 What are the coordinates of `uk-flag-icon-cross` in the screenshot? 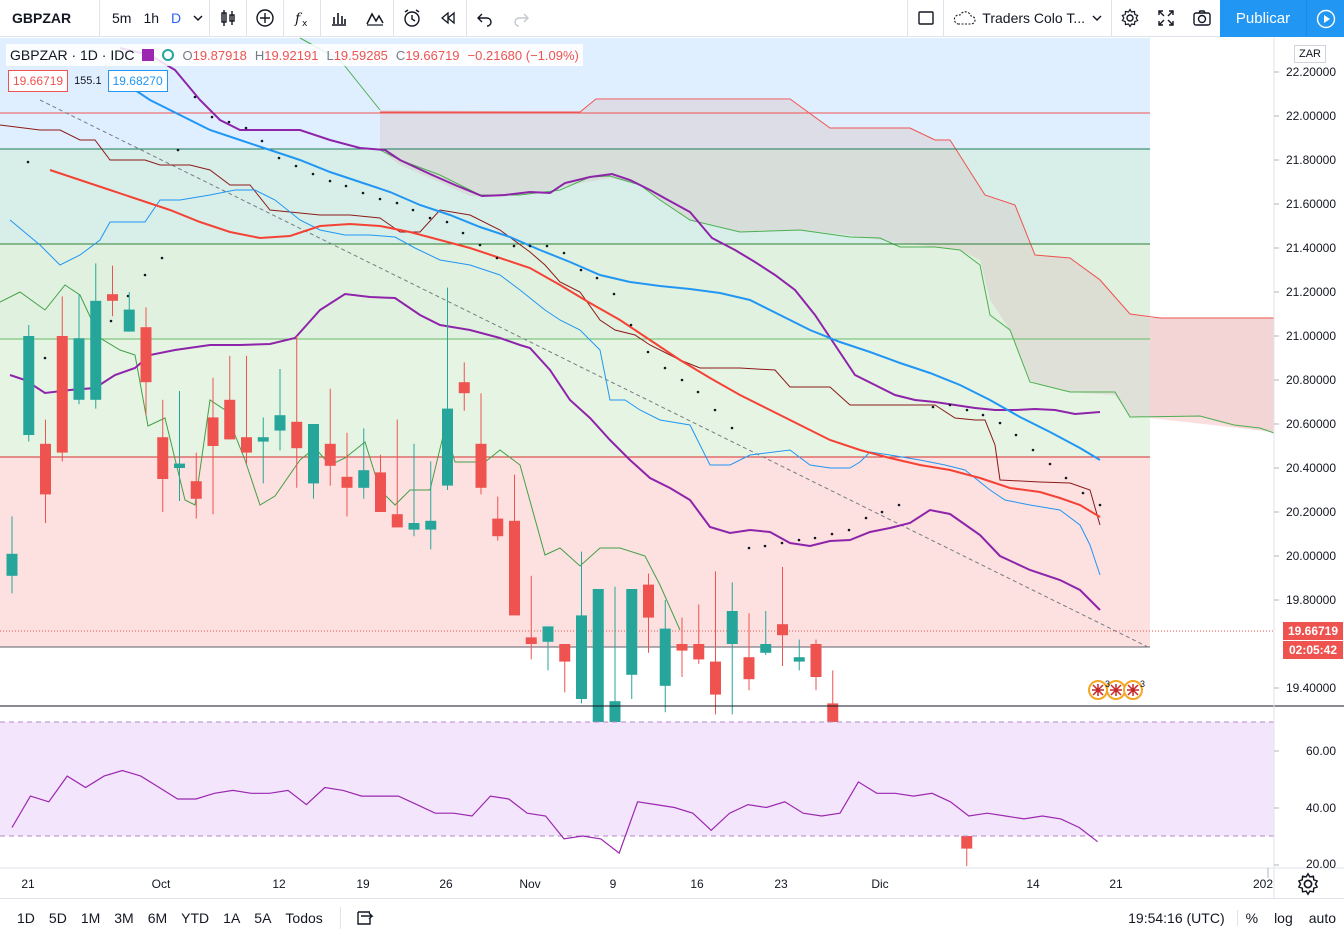 It's located at (1116, 690).